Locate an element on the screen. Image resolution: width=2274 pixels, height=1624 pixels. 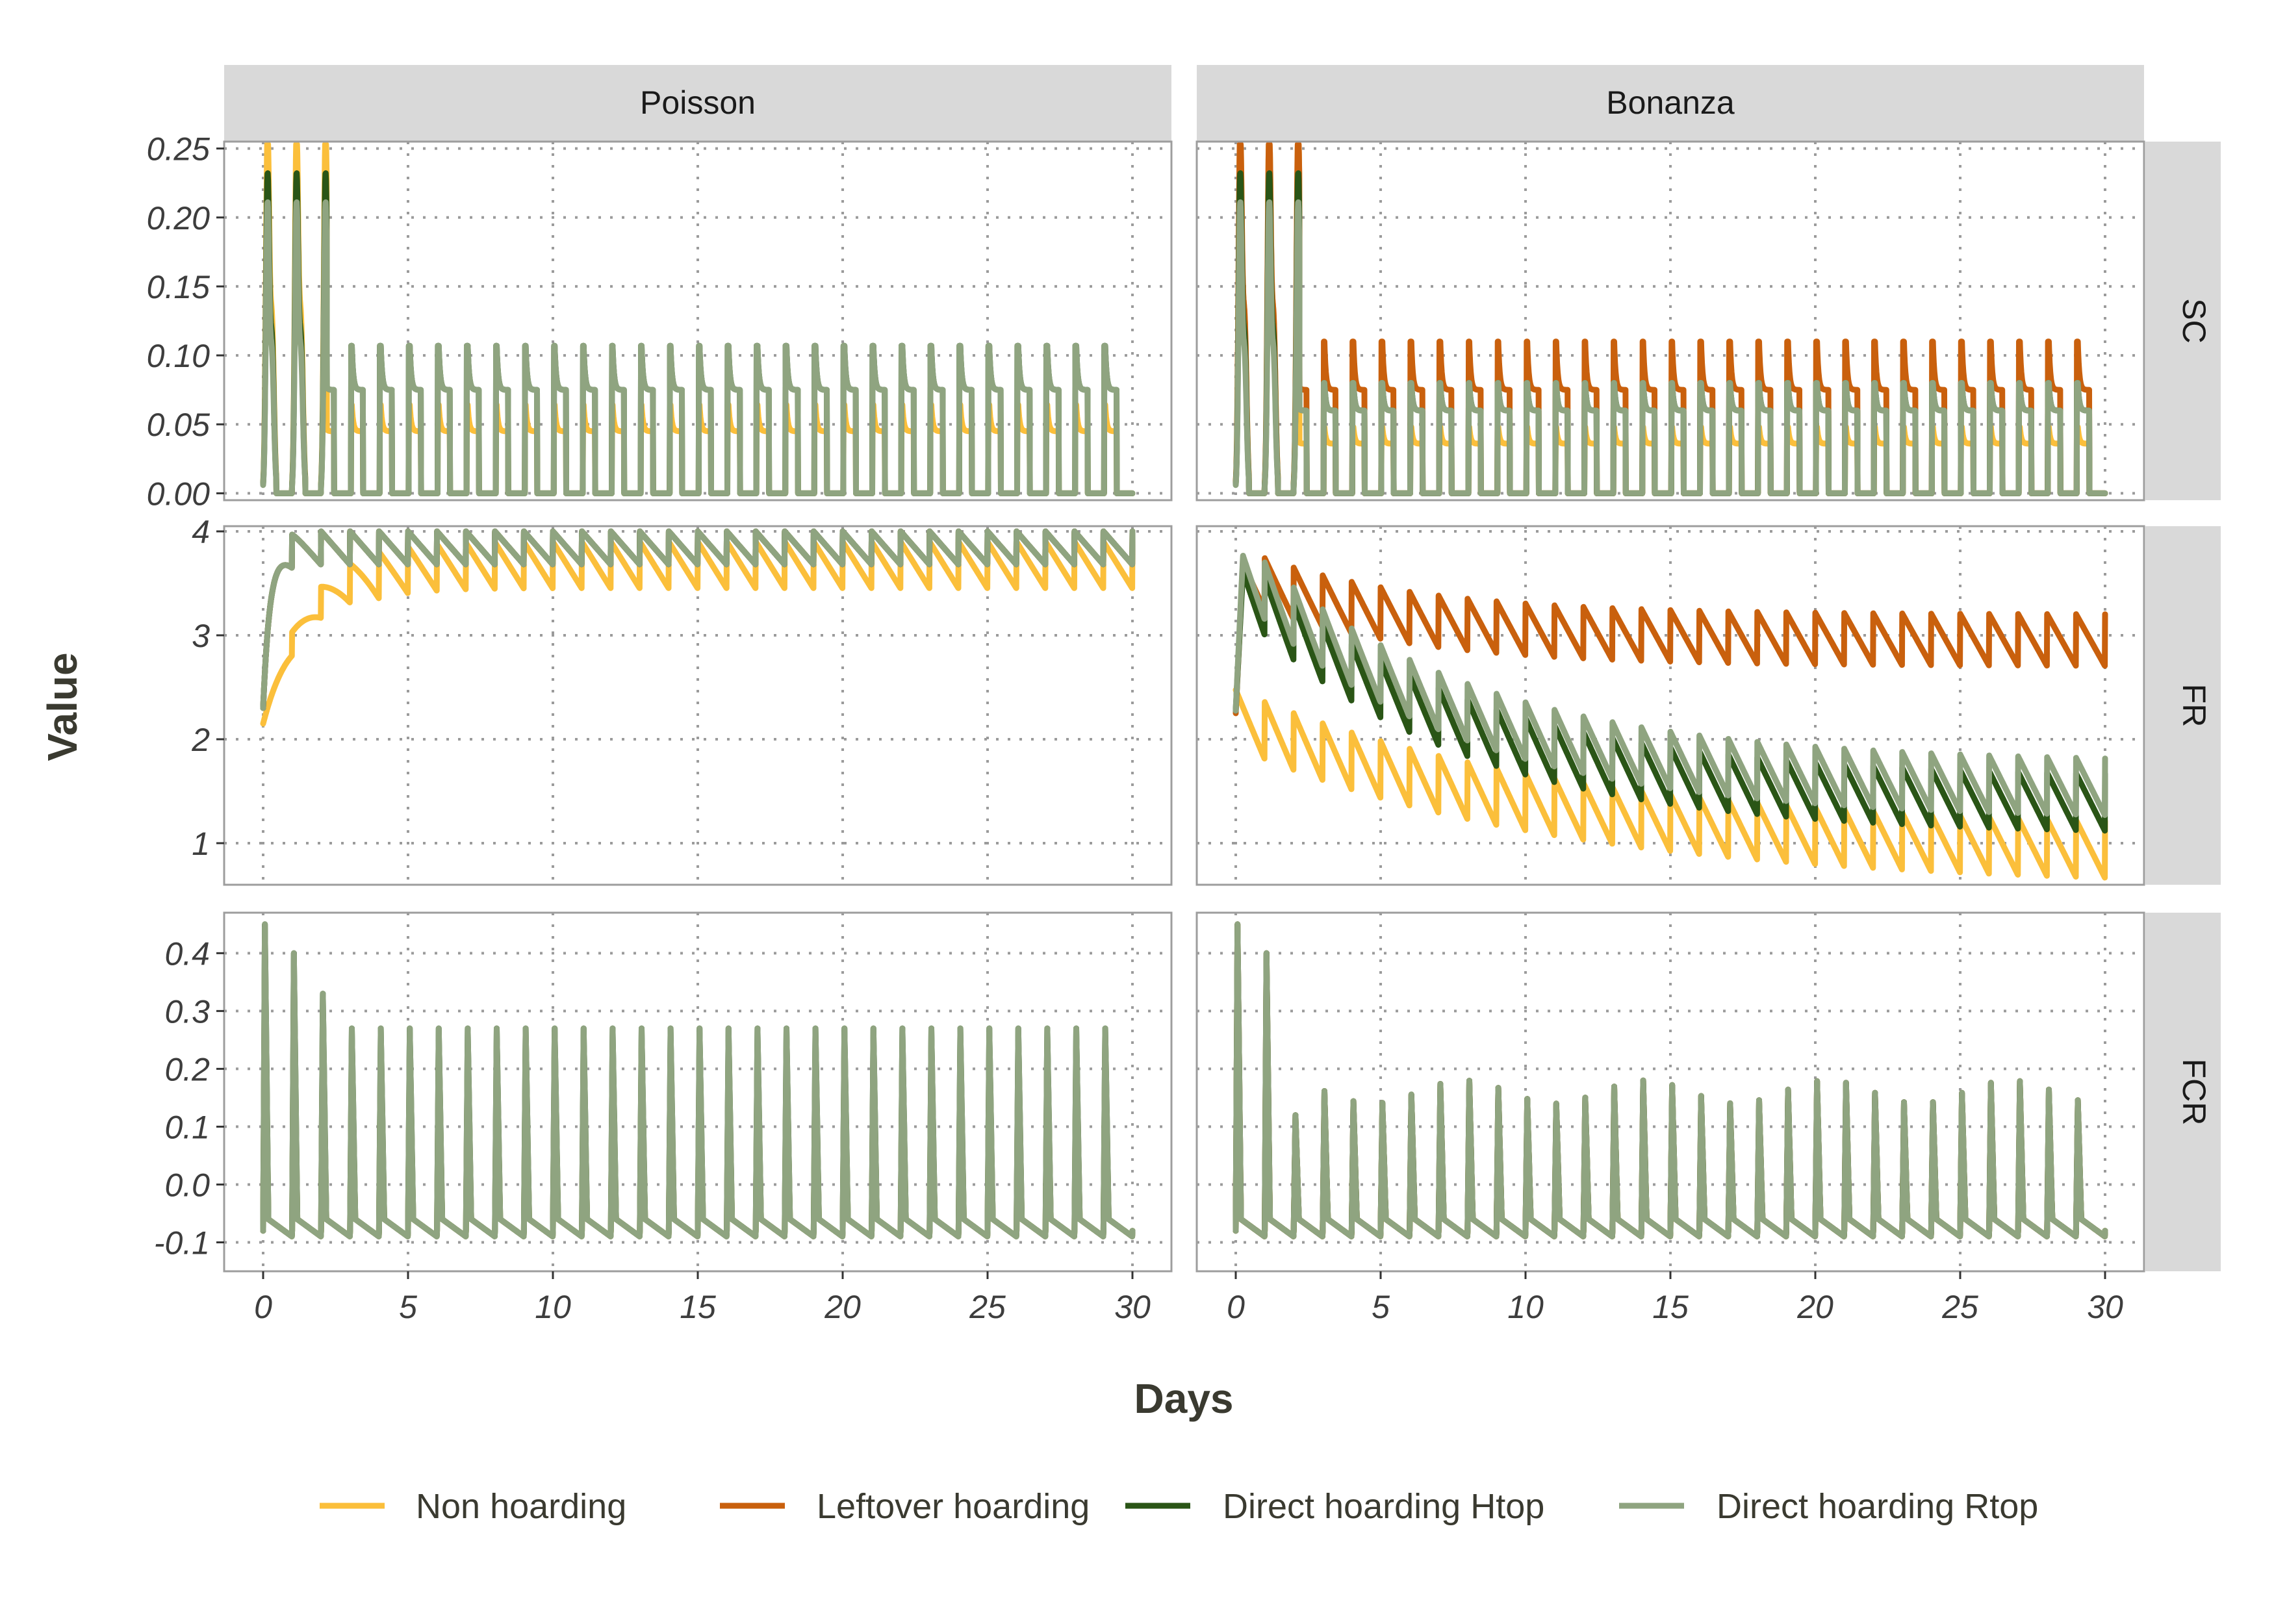
panel-poisson-sc-border is located at coordinates (698, 320).